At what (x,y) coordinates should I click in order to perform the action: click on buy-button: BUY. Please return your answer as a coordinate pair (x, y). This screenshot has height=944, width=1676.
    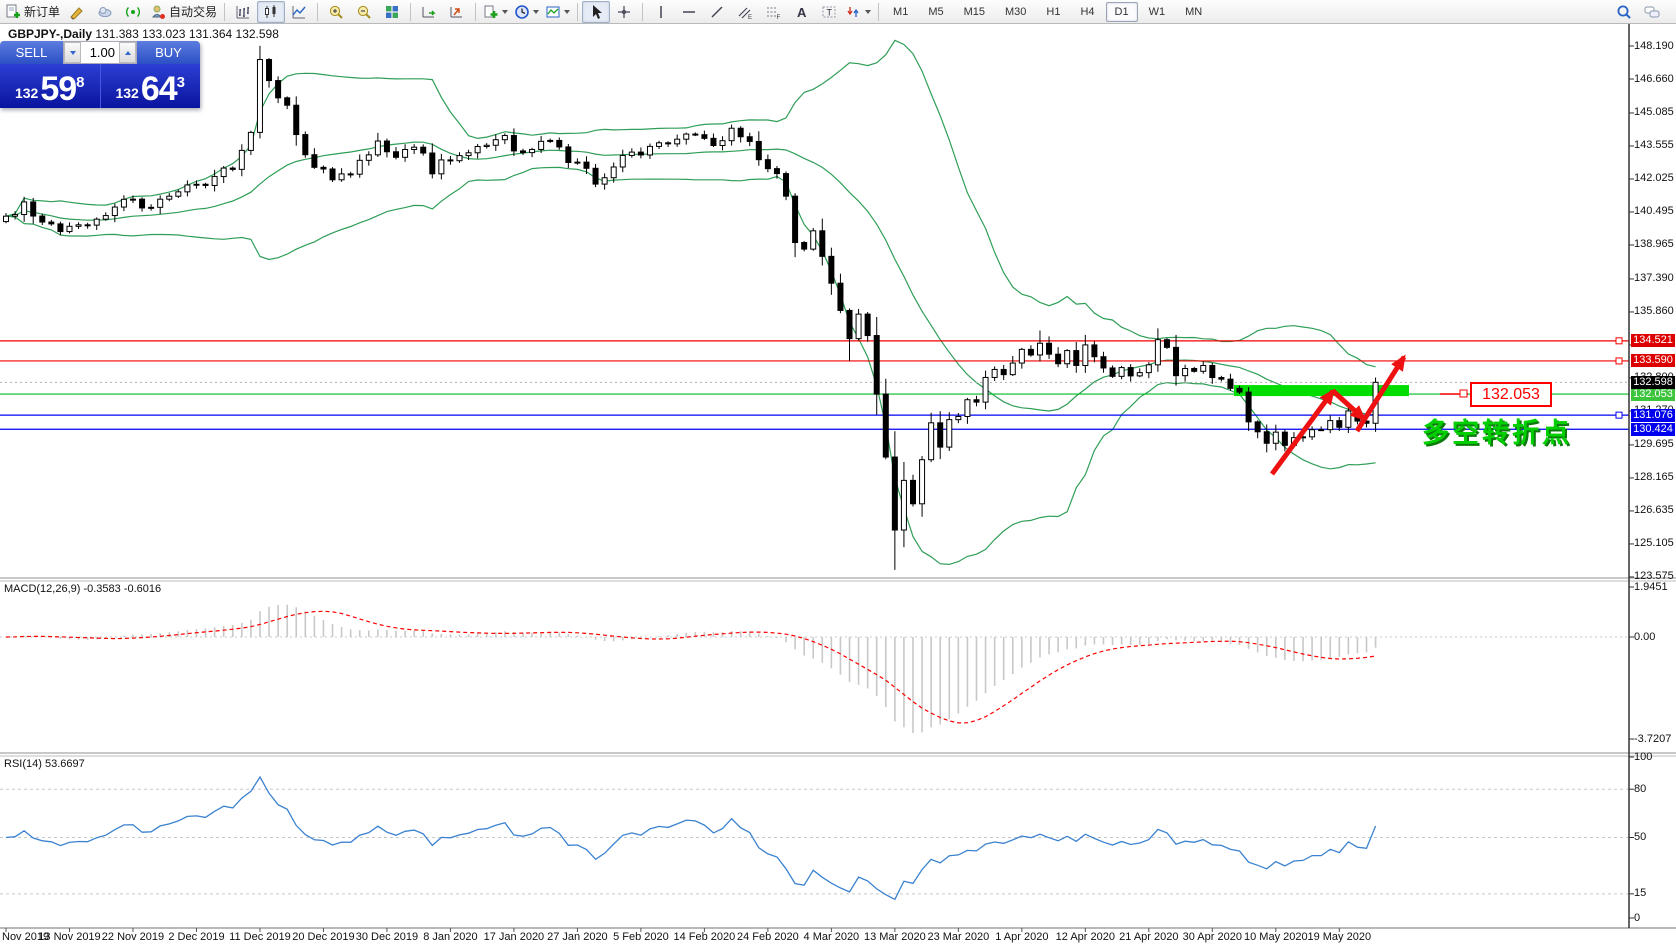
    Looking at the image, I should click on (168, 52).